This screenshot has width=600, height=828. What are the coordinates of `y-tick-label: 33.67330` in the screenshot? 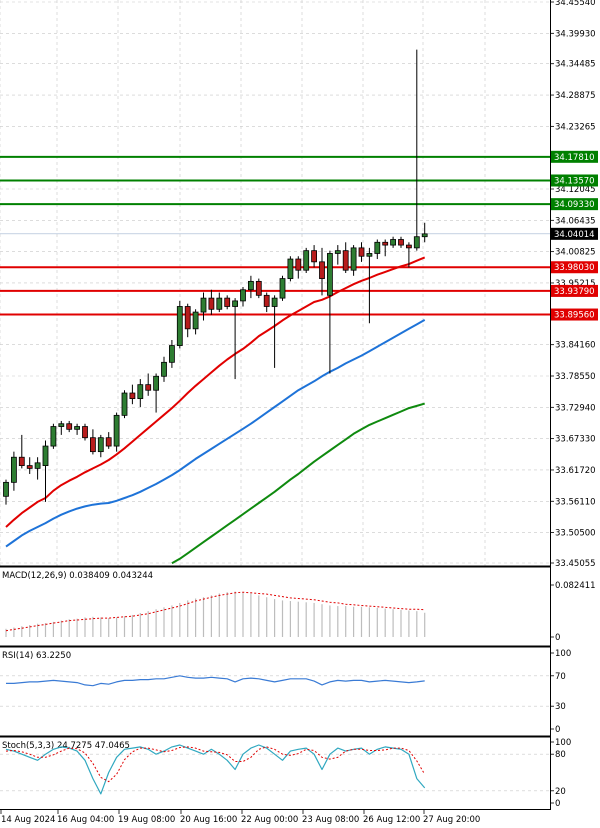 It's located at (575, 440).